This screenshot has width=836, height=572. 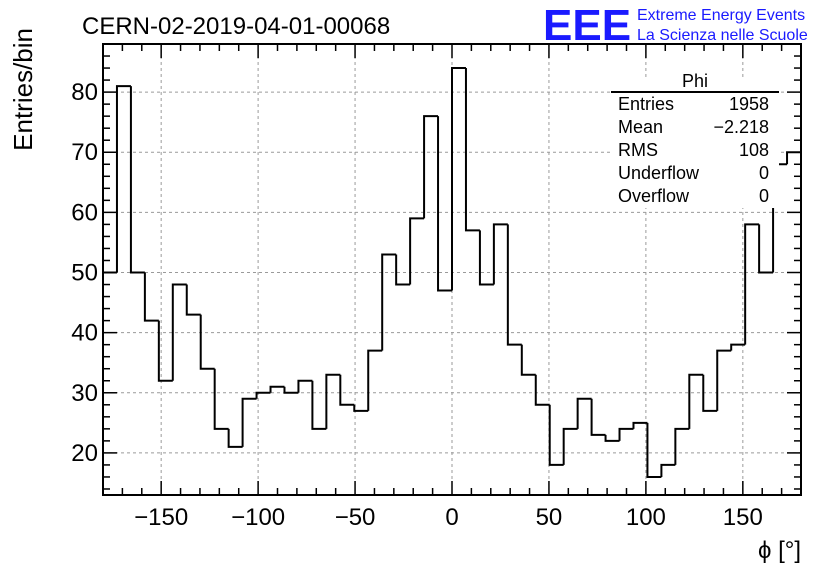 What do you see at coordinates (84, 152) in the screenshot?
I see `y-tick-label: 70` at bounding box center [84, 152].